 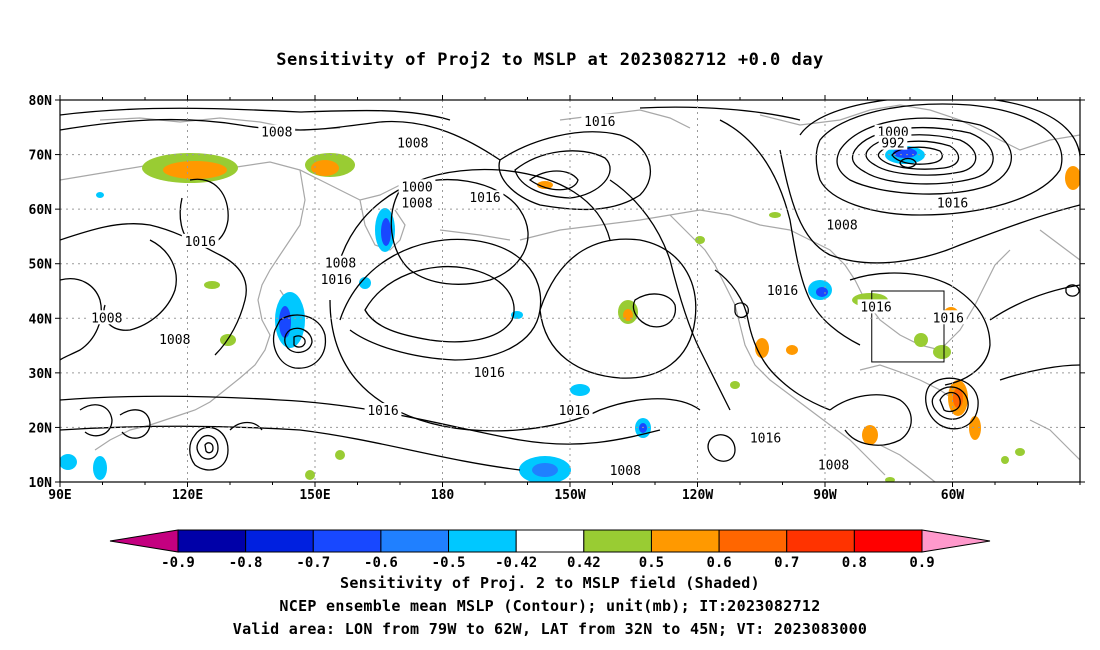 I want to click on longitude-labels: 90E 120E 150E 180 150W 120W 90W 60W, so click(x=506, y=495).